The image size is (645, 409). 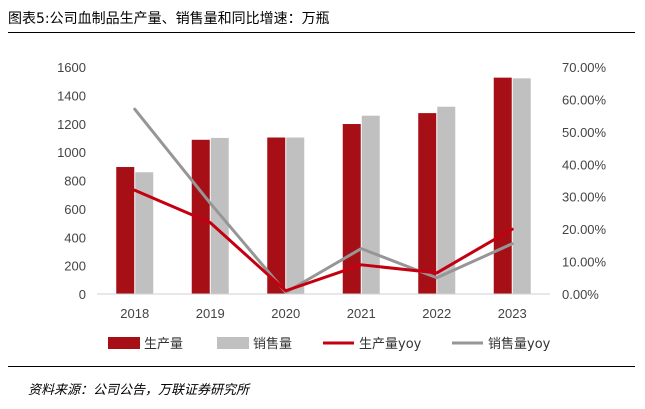 What do you see at coordinates (584, 67) in the screenshot?
I see `right-tick-label: 70.00%` at bounding box center [584, 67].